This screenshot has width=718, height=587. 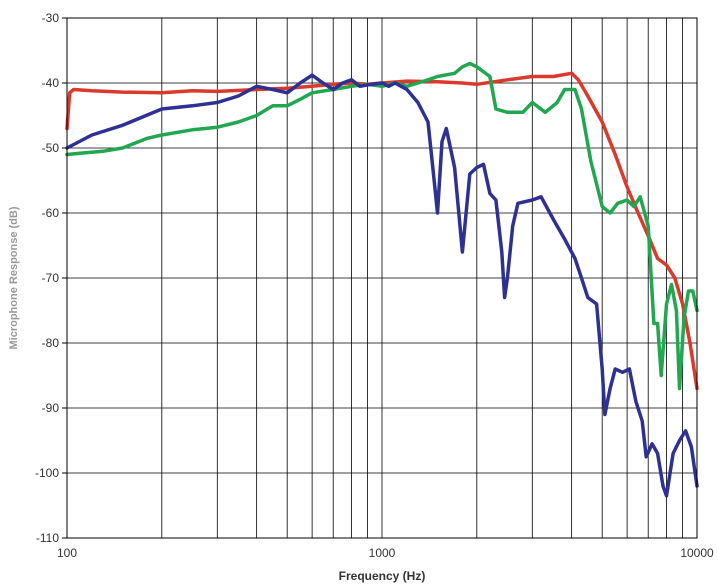 I want to click on x-tick-label: 1000, so click(x=382, y=553).